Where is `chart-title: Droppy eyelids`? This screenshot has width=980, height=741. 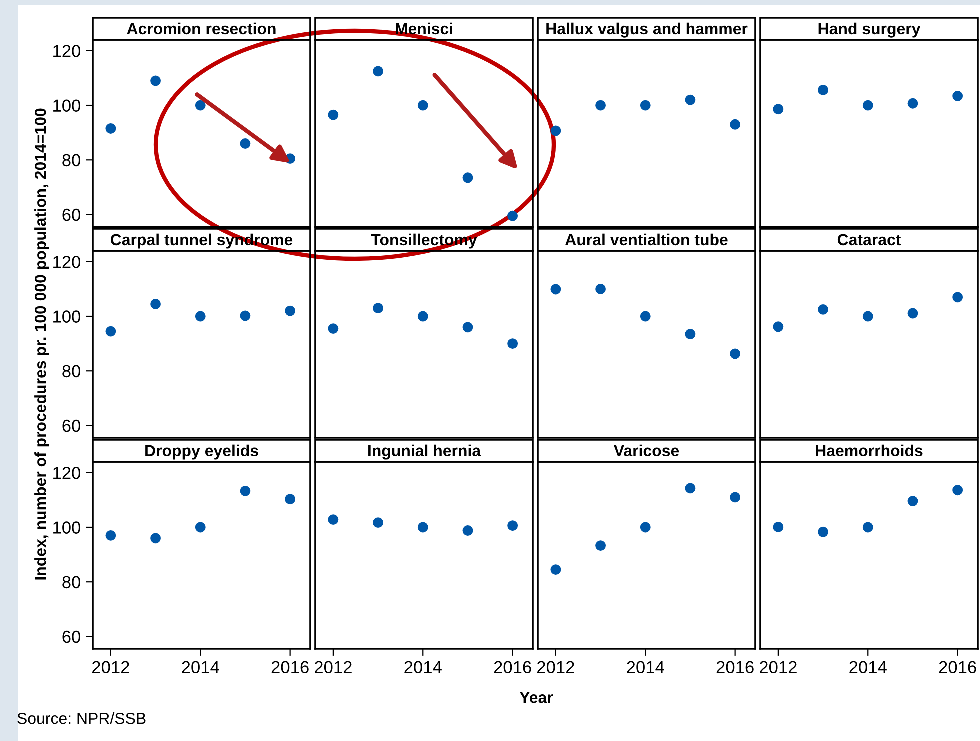
chart-title: Droppy eyelids is located at coordinates (202, 452).